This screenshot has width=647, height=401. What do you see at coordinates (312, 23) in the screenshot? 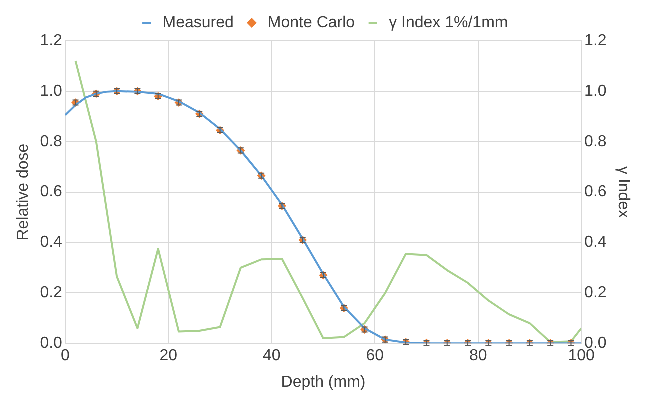
I see `legend-label: Monte Carlo` at bounding box center [312, 23].